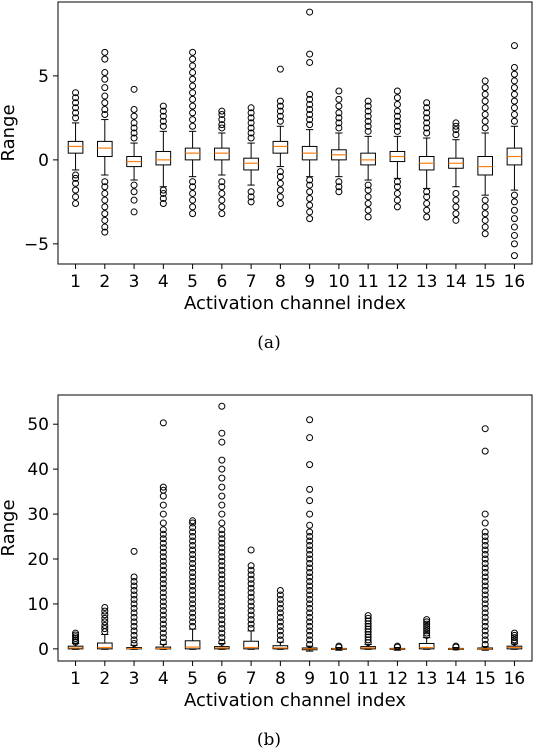 Image resolution: width=538 pixels, height=750 pixels. I want to click on x-tick-label: 8, so click(280, 282).